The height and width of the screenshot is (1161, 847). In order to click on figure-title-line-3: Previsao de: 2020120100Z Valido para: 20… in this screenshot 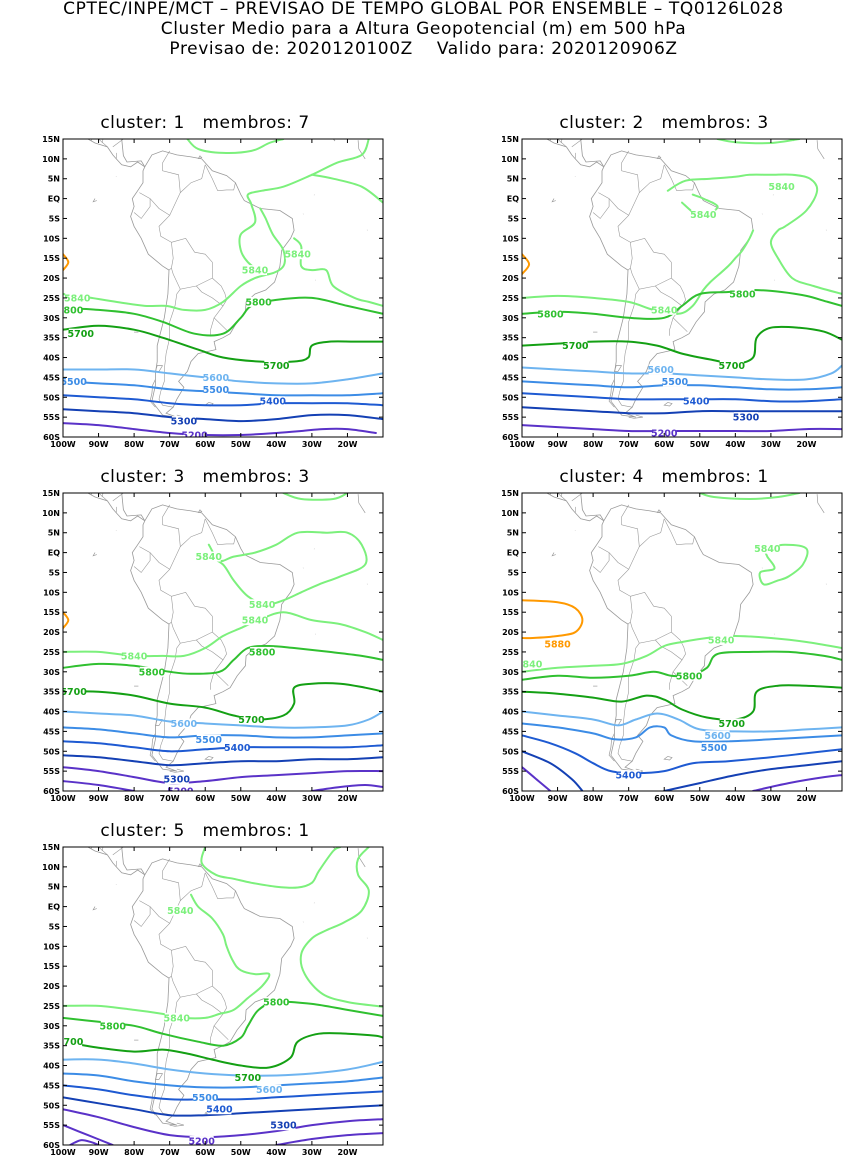, I will do `click(423, 49)`.